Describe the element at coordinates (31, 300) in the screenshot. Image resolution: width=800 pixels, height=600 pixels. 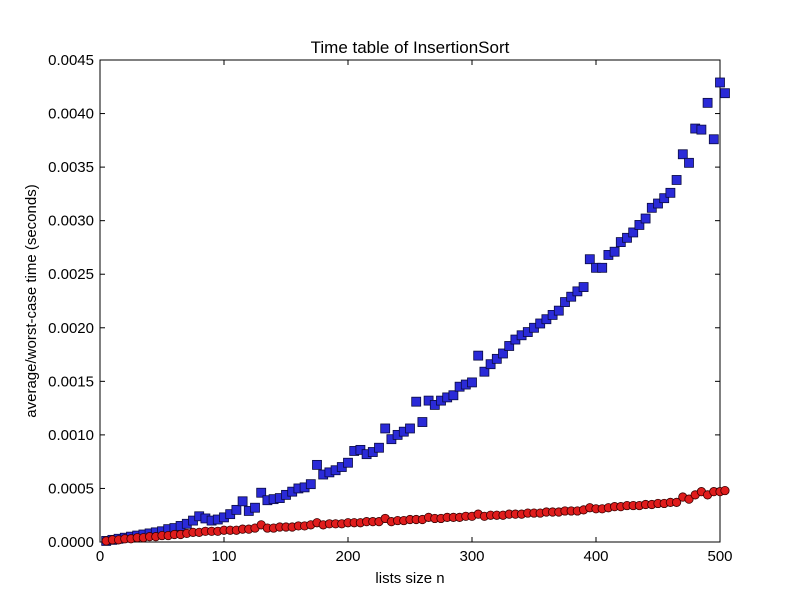
I see `y-axis-title: average/worst-case time (seconds)` at that location.